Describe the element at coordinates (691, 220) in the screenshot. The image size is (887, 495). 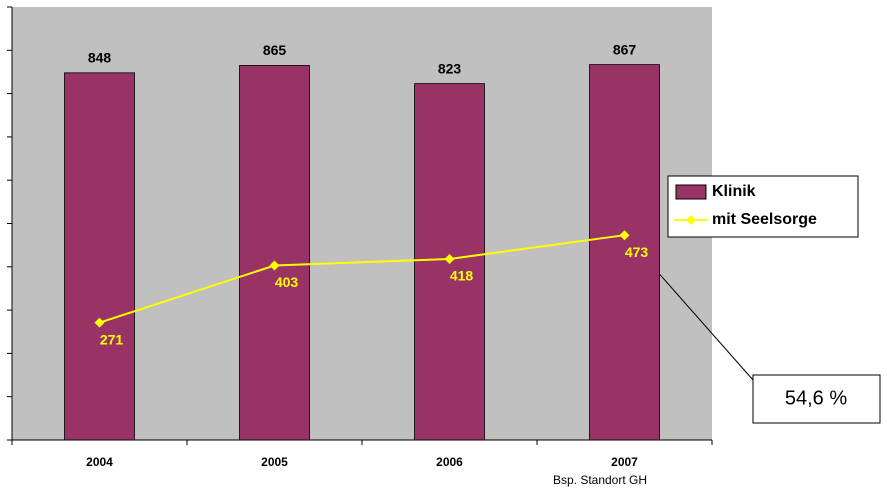
I see `legend-swatch-point` at that location.